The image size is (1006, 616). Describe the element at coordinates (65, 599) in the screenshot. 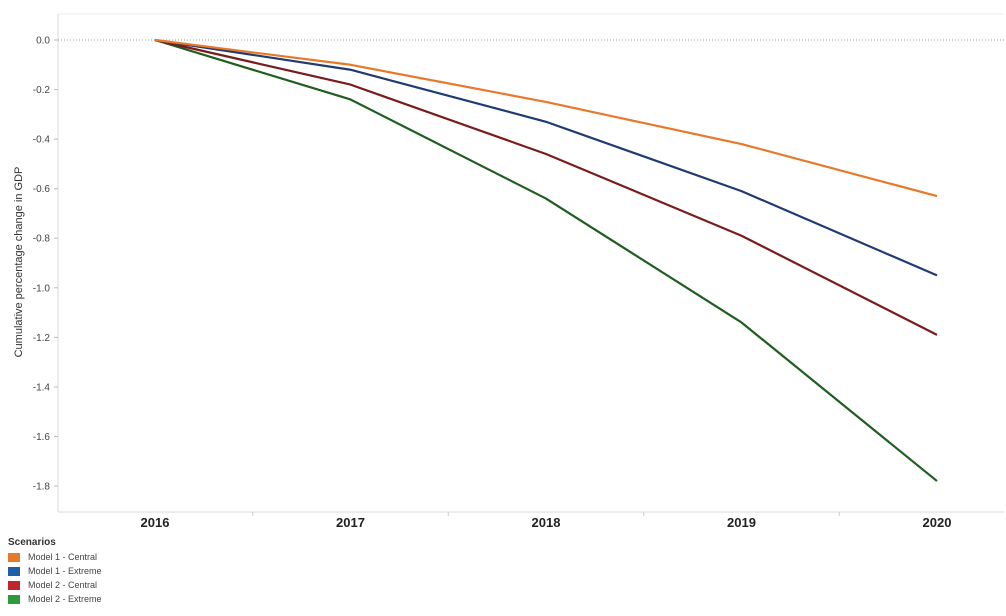

I see `legend-label: Model 2 - Extreme` at that location.